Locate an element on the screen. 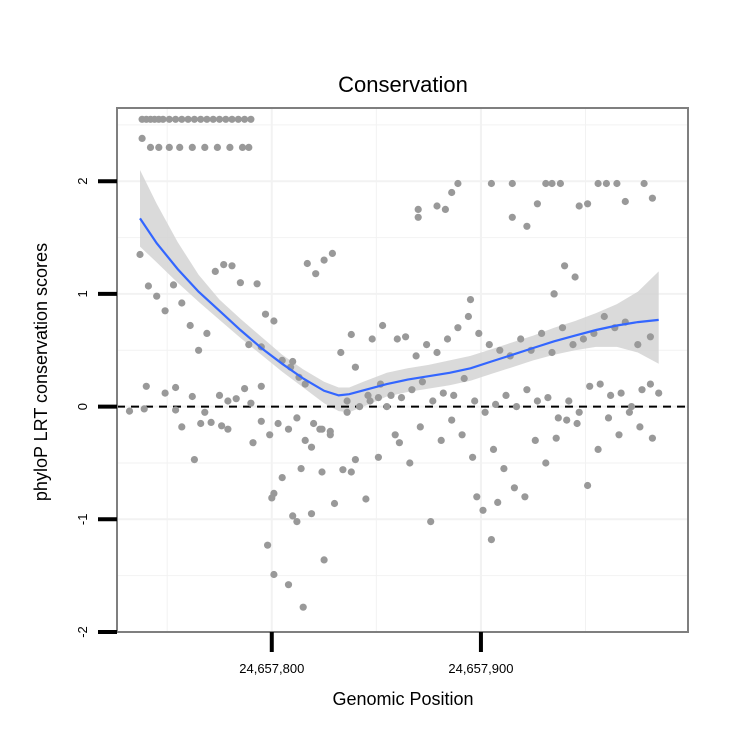 The width and height of the screenshot is (750, 750). x-axis-title: Genomic Position is located at coordinates (402, 699).